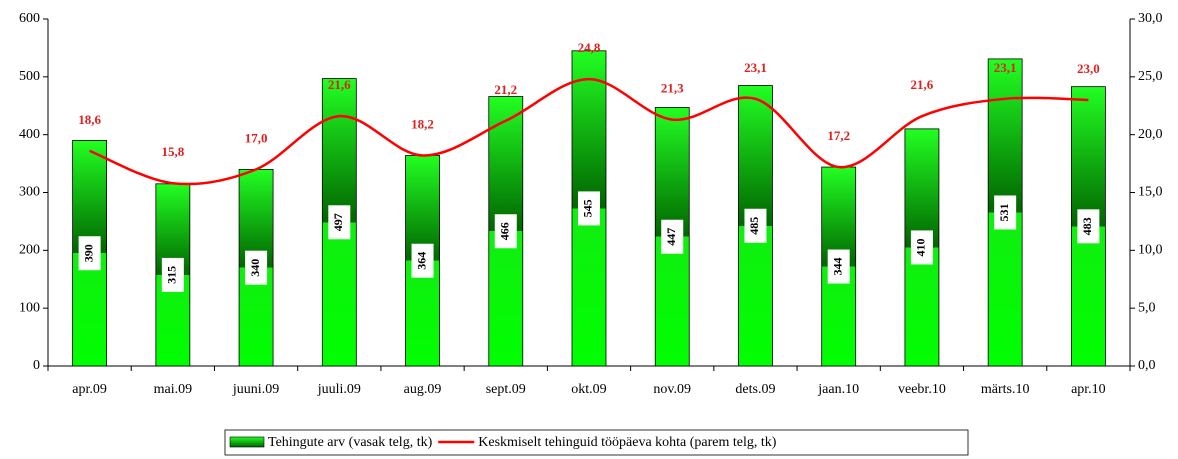 This screenshot has height=459, width=1178. I want to click on bar-label: 545, so click(588, 208).